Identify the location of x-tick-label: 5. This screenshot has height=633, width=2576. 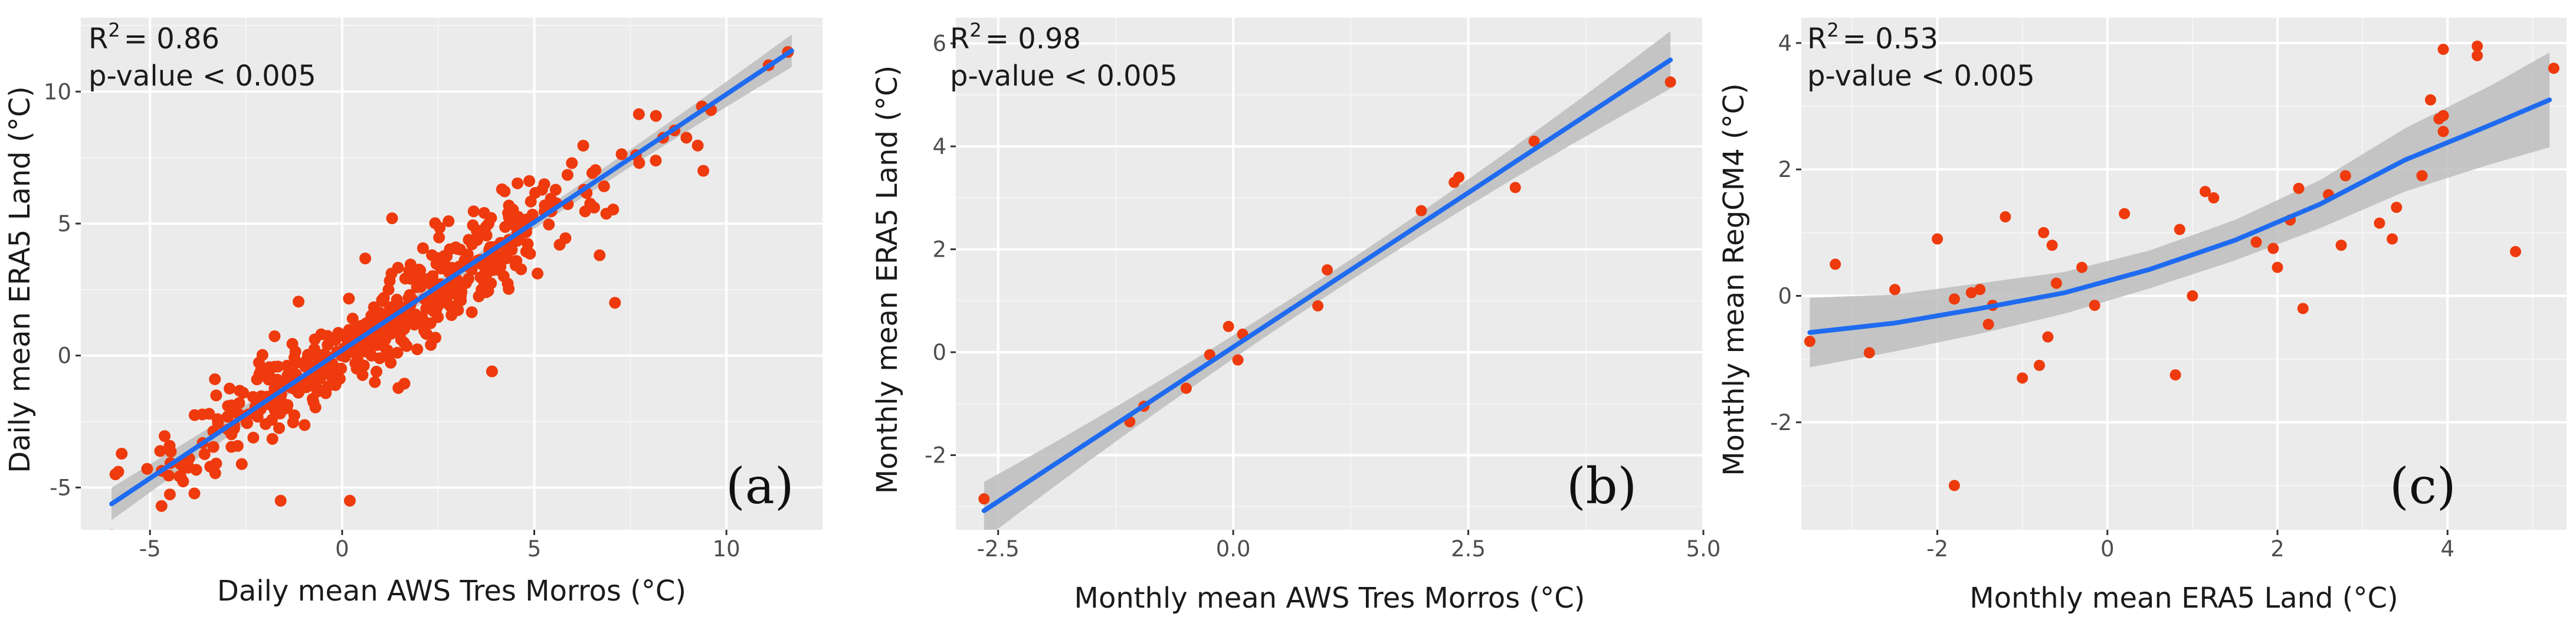
(534, 549).